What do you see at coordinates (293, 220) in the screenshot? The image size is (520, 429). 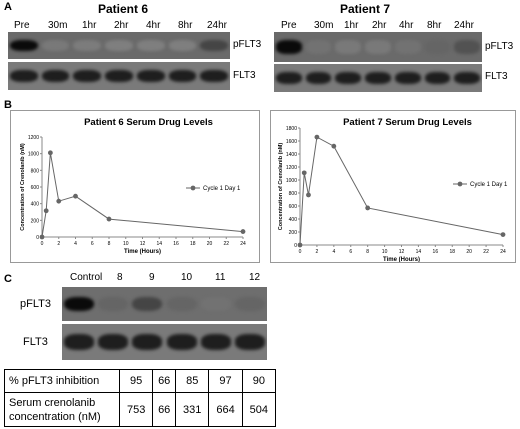 I see `y-tick-label: 400` at bounding box center [293, 220].